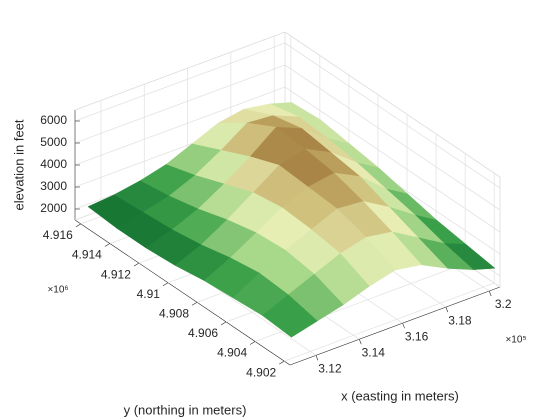 This screenshot has width=560, height=420. Describe the element at coordinates (174, 313) in the screenshot. I see `y-tick-label: 4.908` at that location.